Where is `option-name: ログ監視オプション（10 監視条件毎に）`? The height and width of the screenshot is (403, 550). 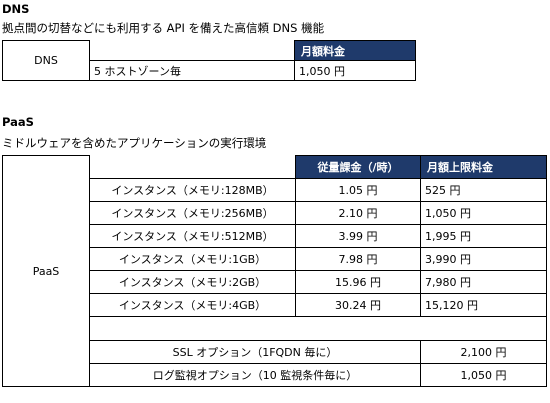 option-name: ログ監視オプション（10 監視条件毎に） is located at coordinates (255, 375).